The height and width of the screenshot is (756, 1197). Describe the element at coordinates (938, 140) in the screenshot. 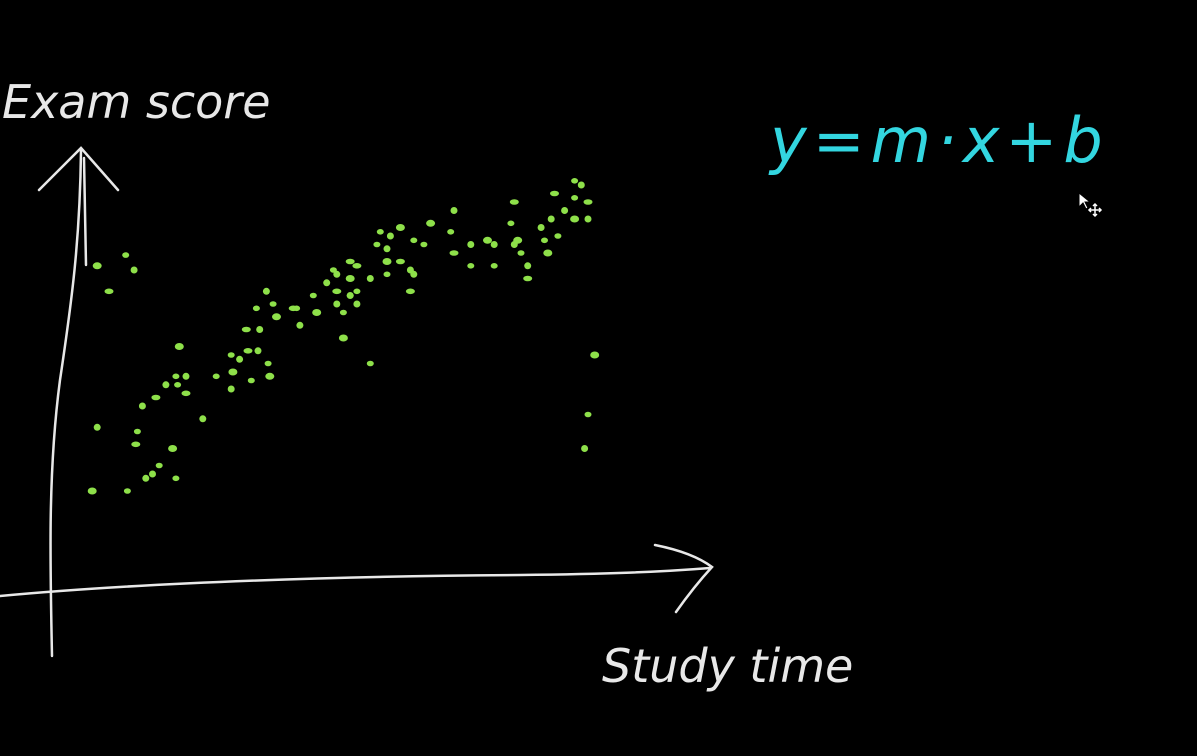

I see `equation-annotation: y=m·x+b` at that location.